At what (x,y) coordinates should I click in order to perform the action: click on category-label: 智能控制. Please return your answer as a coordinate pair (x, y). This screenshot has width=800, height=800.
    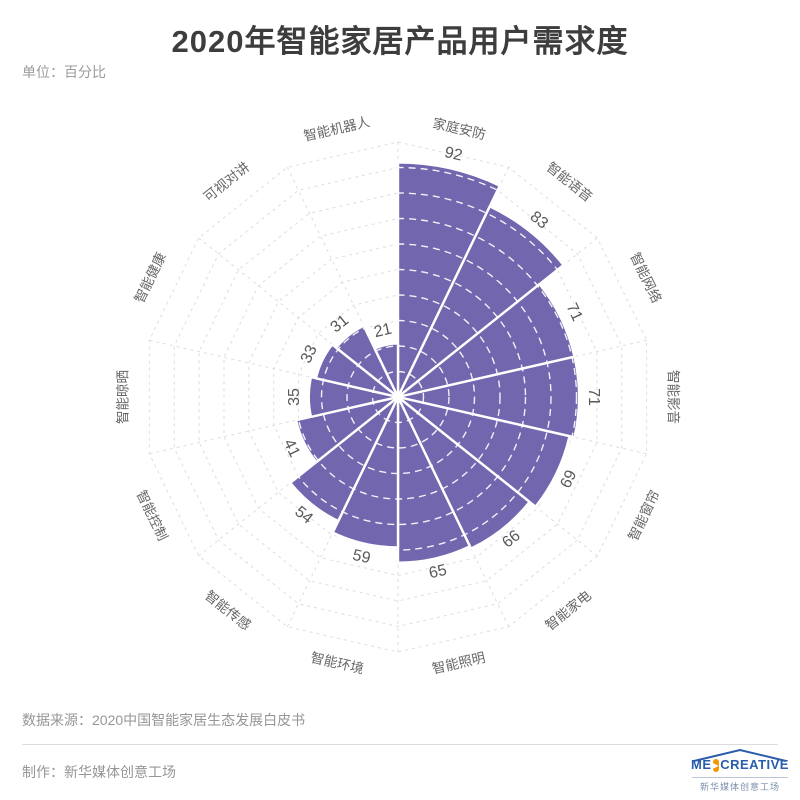
    Looking at the image, I should click on (152, 515).